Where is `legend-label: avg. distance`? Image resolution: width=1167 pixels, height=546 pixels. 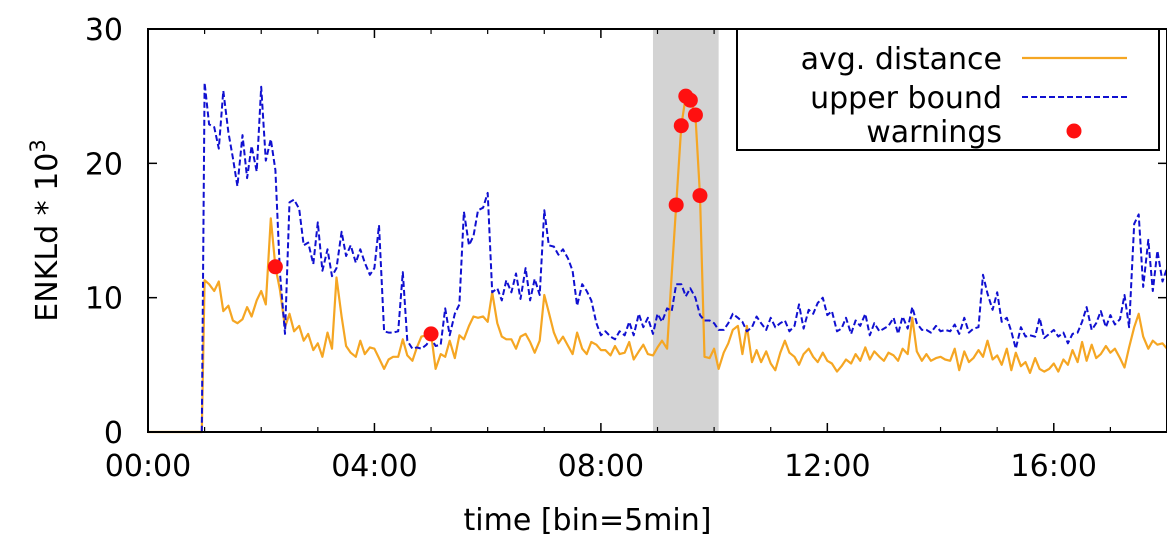 legend-label: avg. distance is located at coordinates (901, 59).